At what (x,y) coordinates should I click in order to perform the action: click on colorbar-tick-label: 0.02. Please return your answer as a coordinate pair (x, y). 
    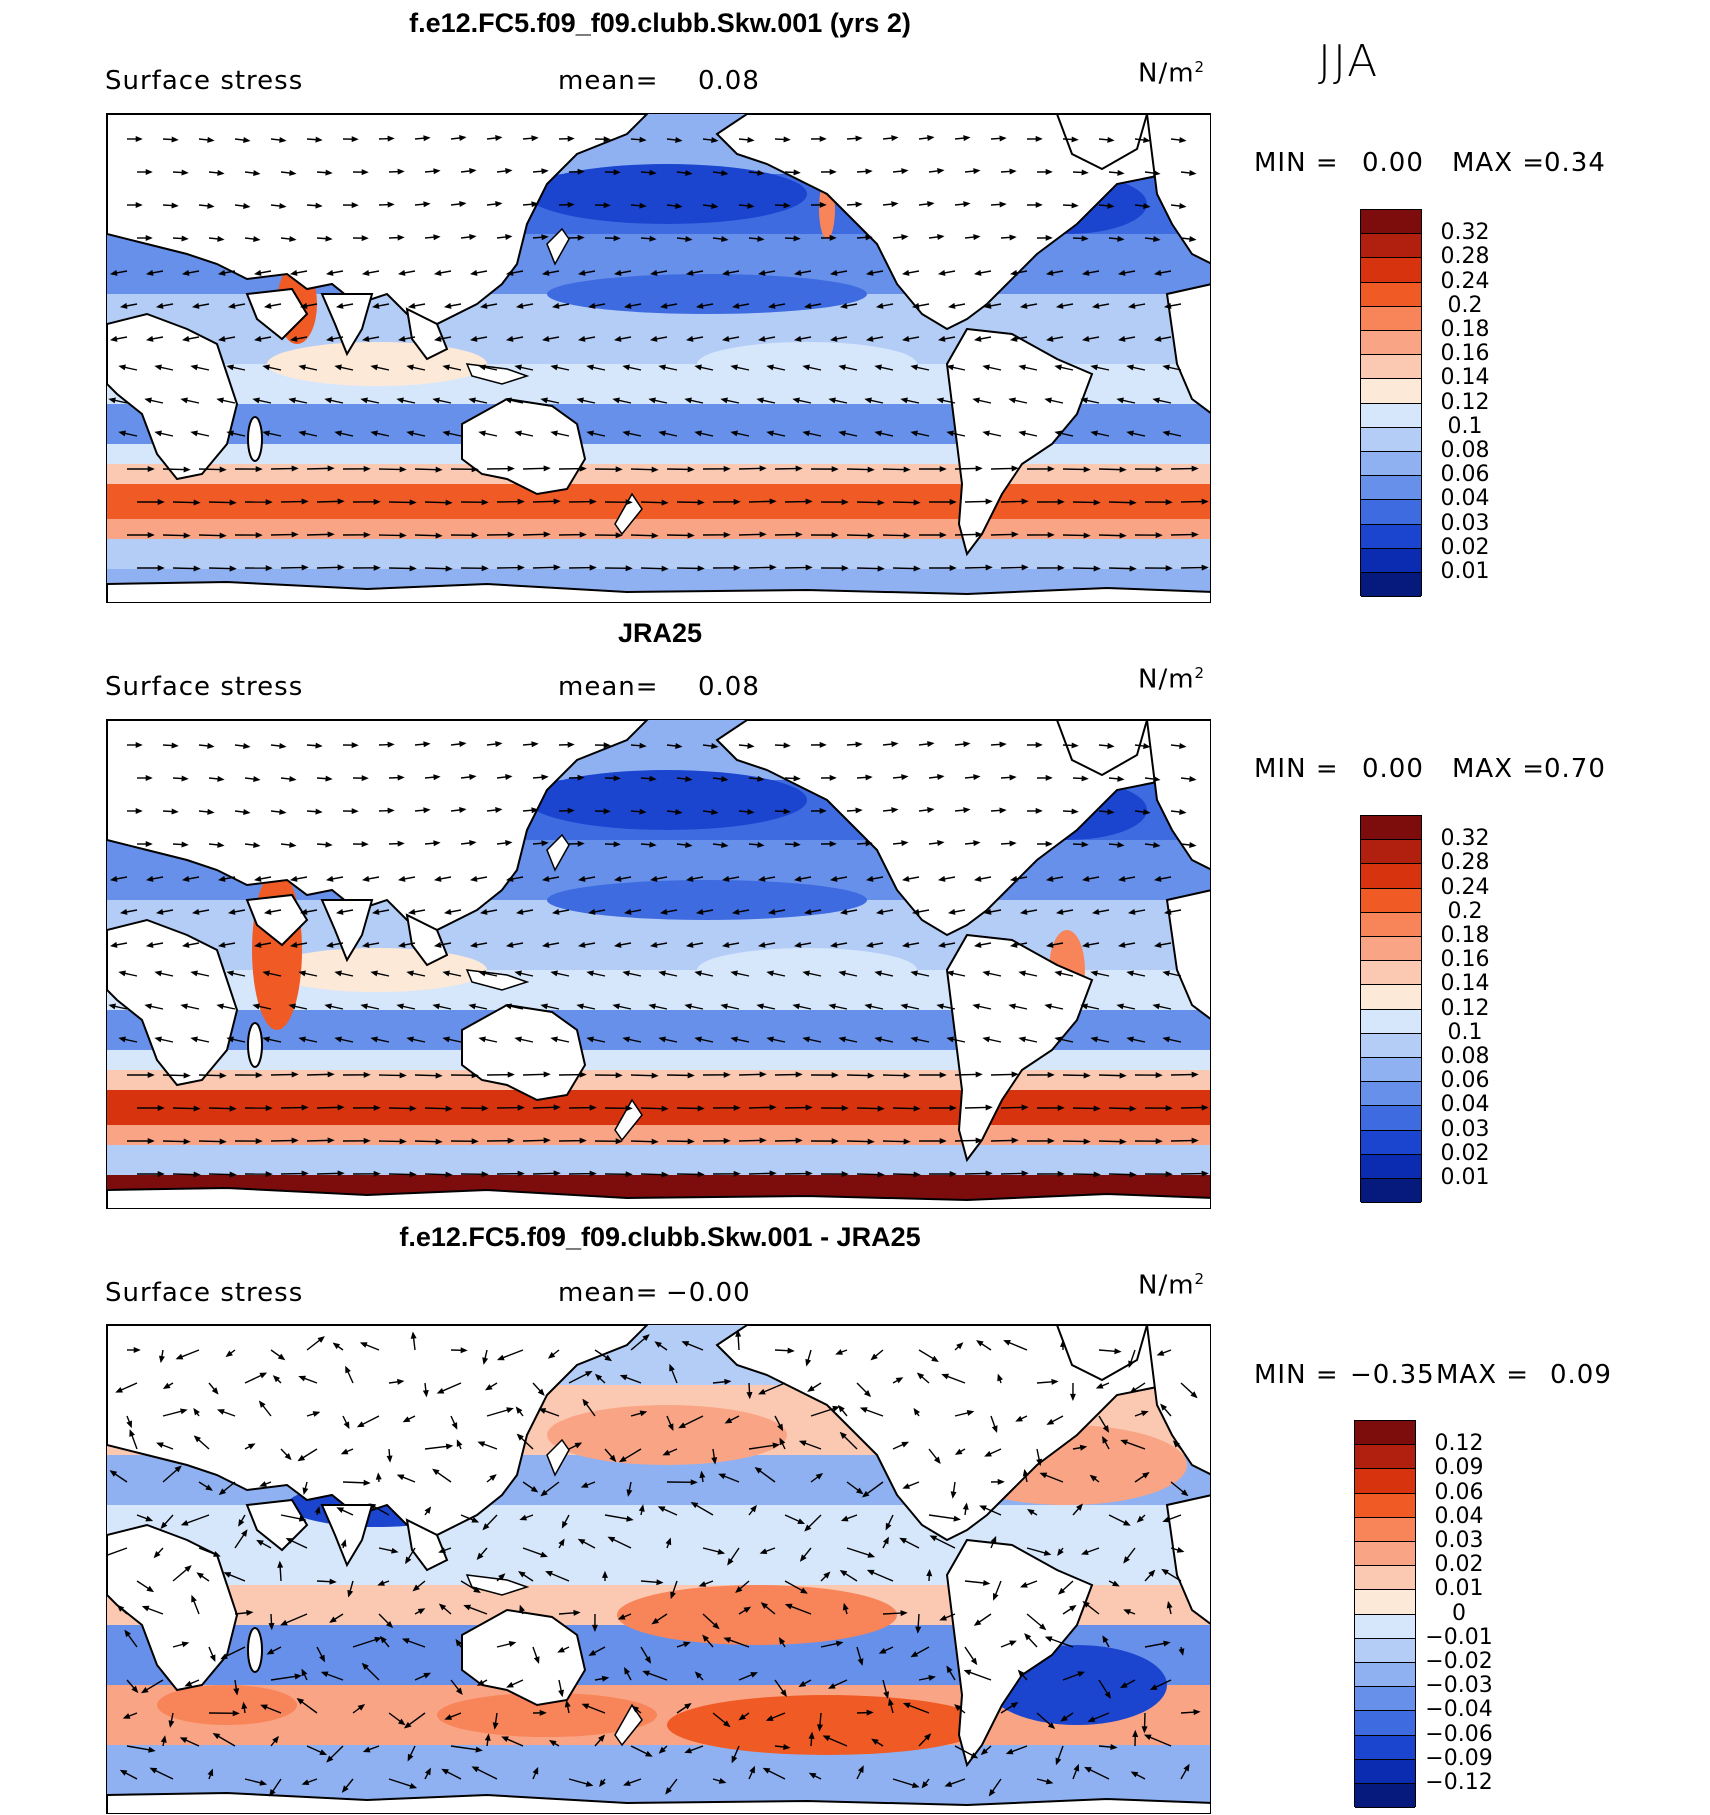
    Looking at the image, I should click on (1465, 547).